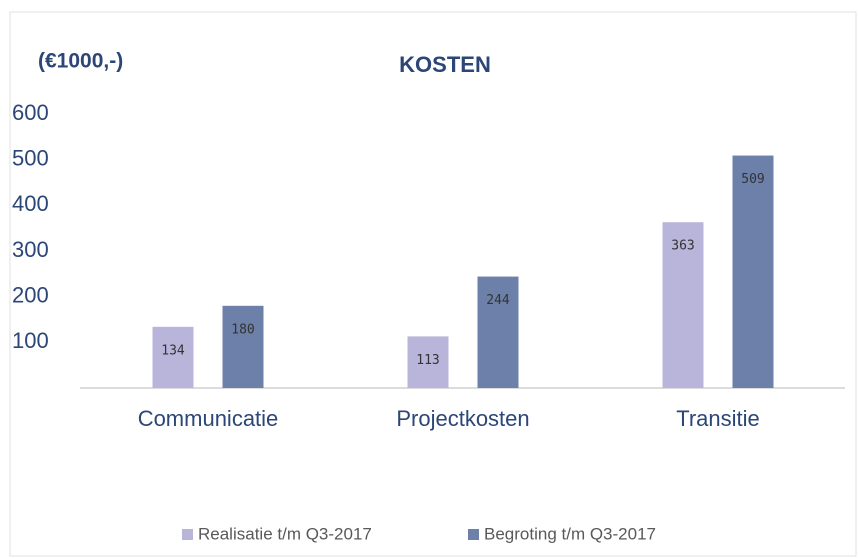 The width and height of the screenshot is (858, 558). I want to click on data-label: 244, so click(498, 300).